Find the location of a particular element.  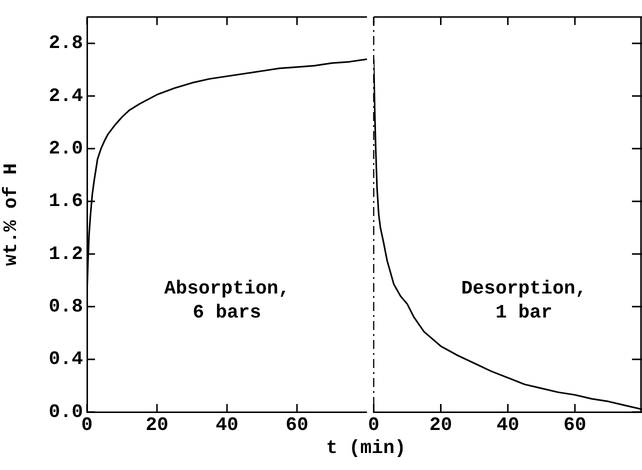

y-tick-label: 0.0 is located at coordinates (65, 411).